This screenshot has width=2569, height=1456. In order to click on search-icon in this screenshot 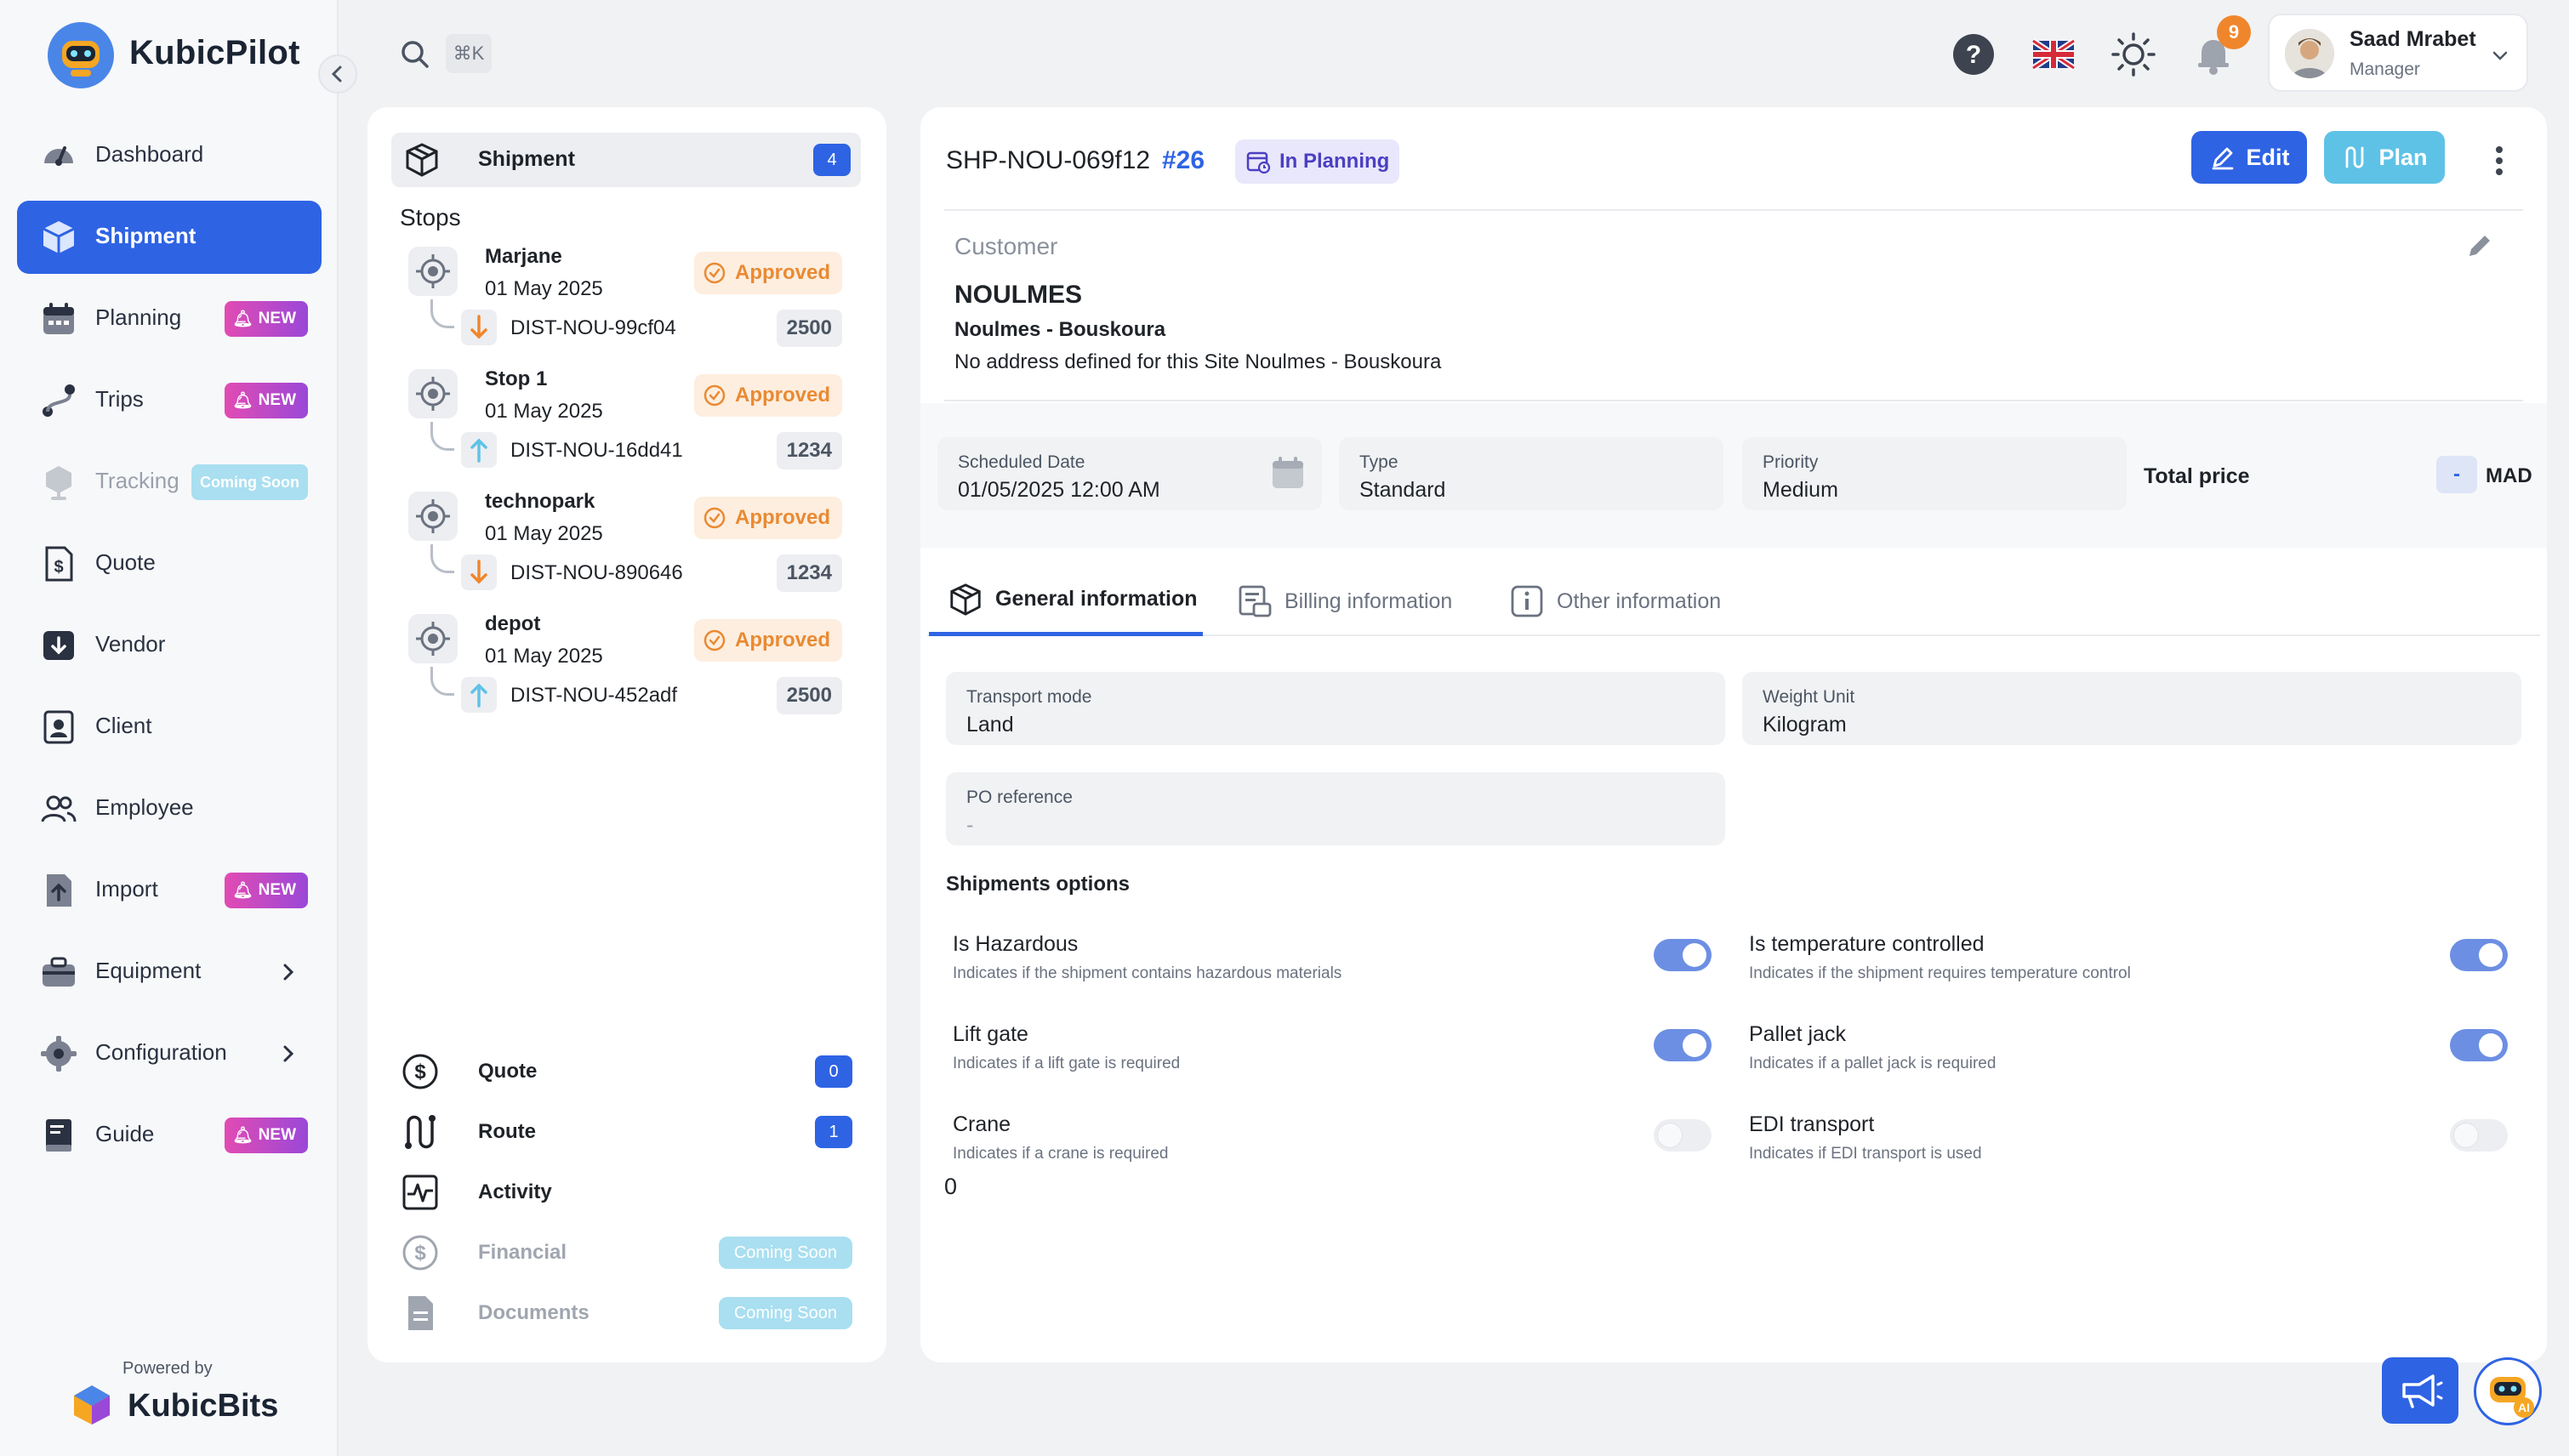, I will do `click(415, 55)`.